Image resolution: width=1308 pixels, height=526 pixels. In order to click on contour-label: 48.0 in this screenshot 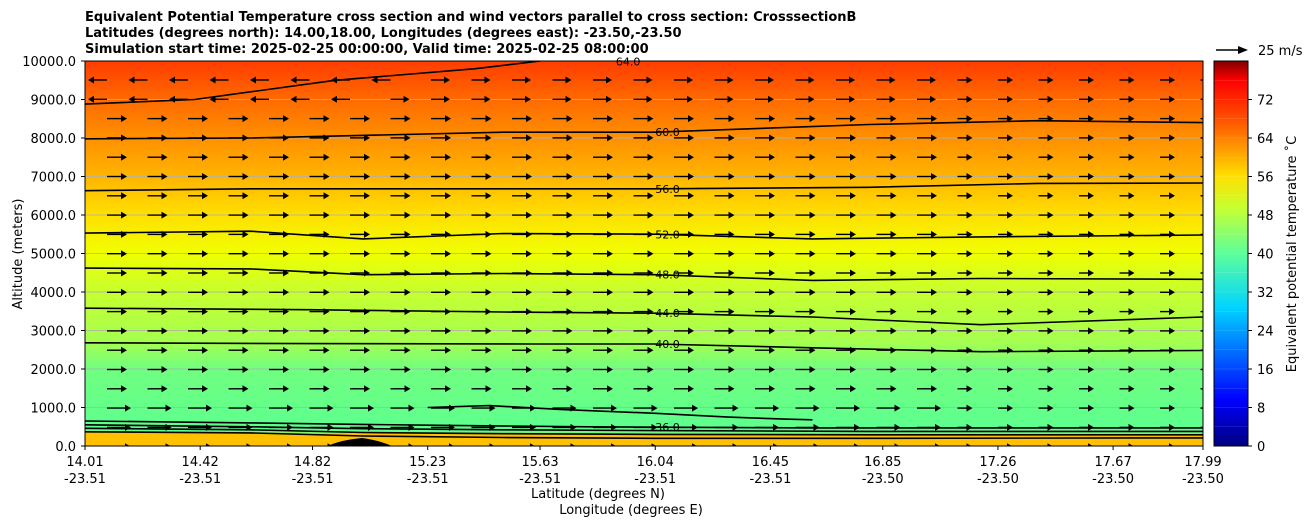, I will do `click(667, 275)`.